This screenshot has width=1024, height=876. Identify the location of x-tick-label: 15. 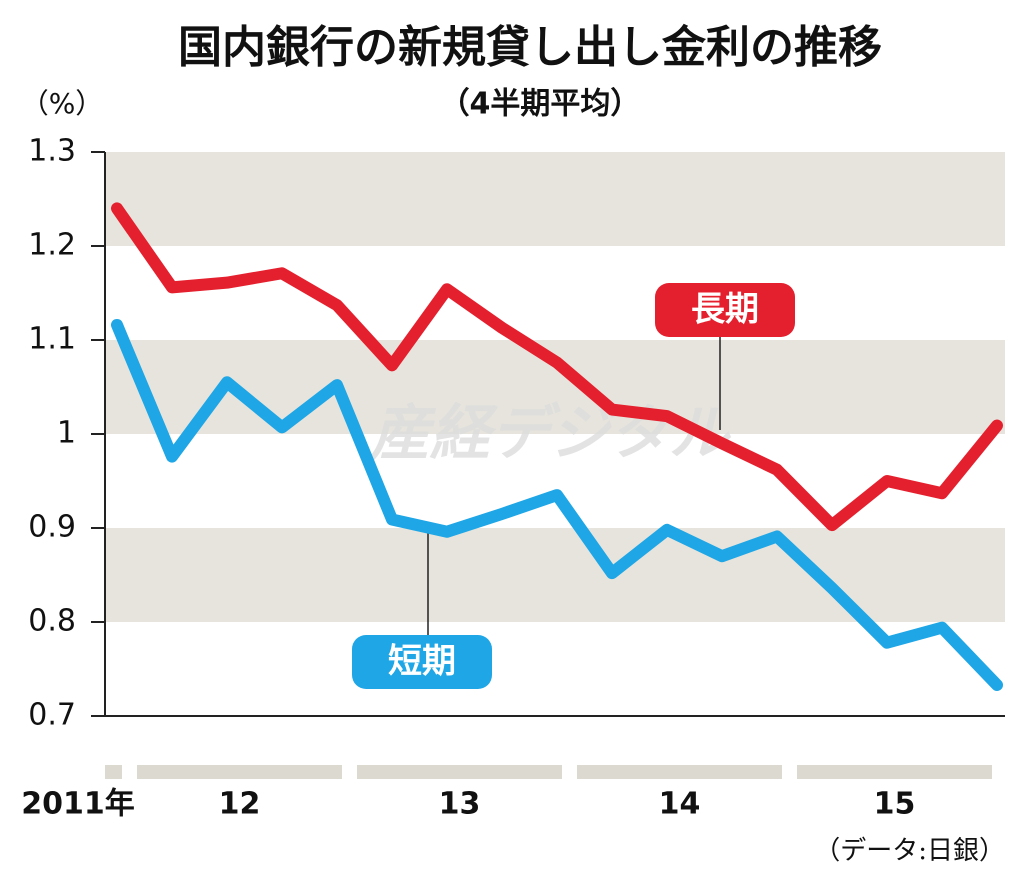
(895, 804).